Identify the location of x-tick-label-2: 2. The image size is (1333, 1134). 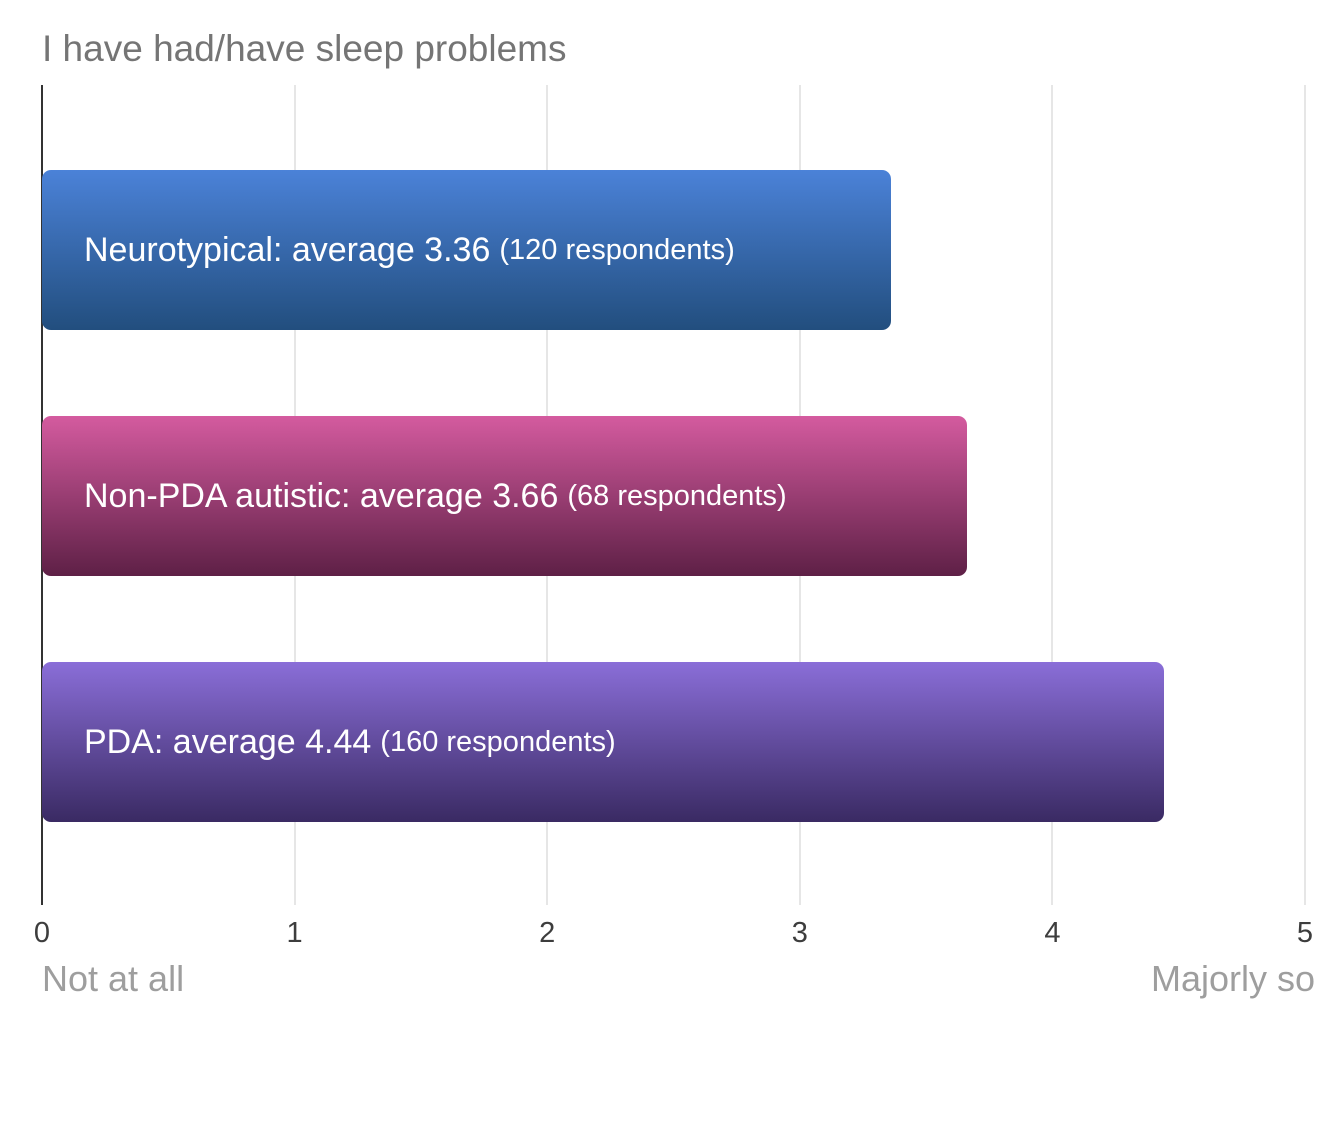
(547, 933).